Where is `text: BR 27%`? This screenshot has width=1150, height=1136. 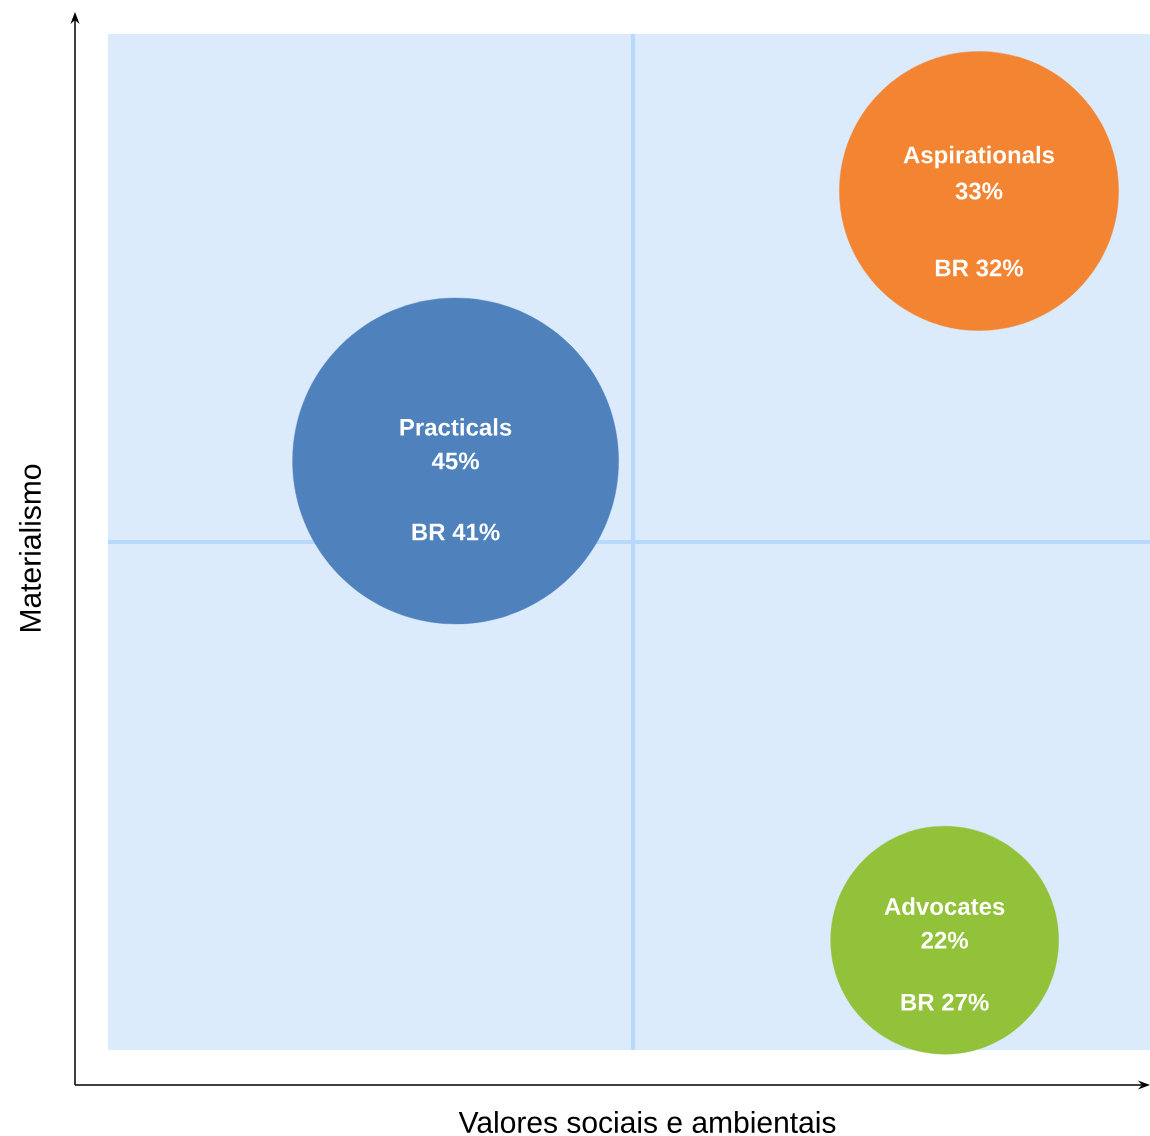
text: BR 27% is located at coordinates (945, 1002).